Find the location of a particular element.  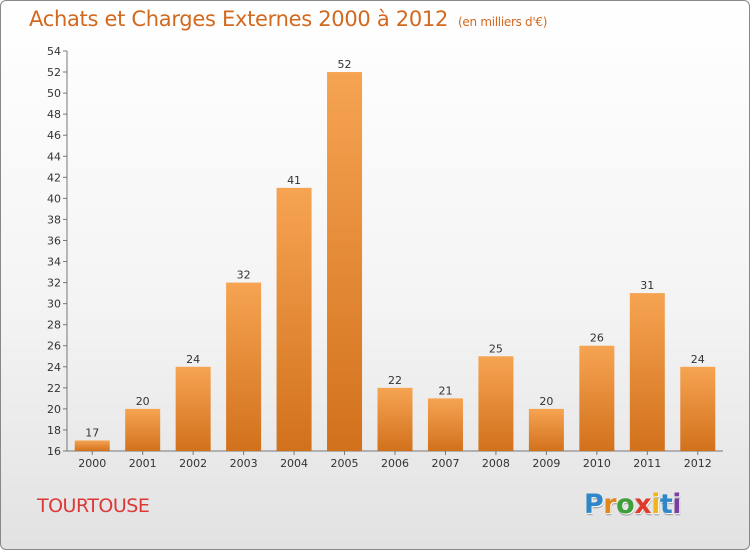

data-label-2001: 20 is located at coordinates (143, 401).